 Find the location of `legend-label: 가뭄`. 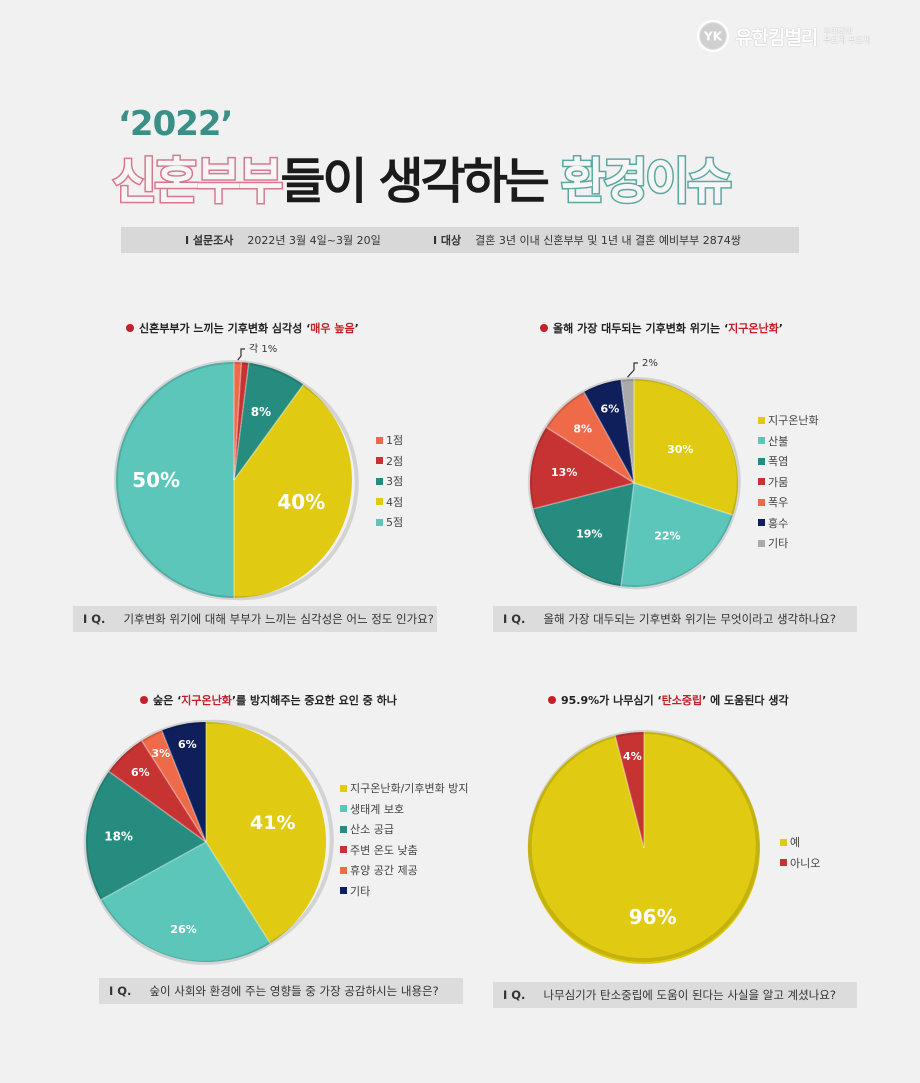

legend-label: 가뭄 is located at coordinates (778, 482).